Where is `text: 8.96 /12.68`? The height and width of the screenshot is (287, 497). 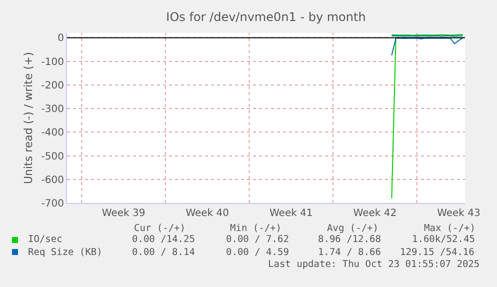 text: 8.96 /12.68 is located at coordinates (350, 239).